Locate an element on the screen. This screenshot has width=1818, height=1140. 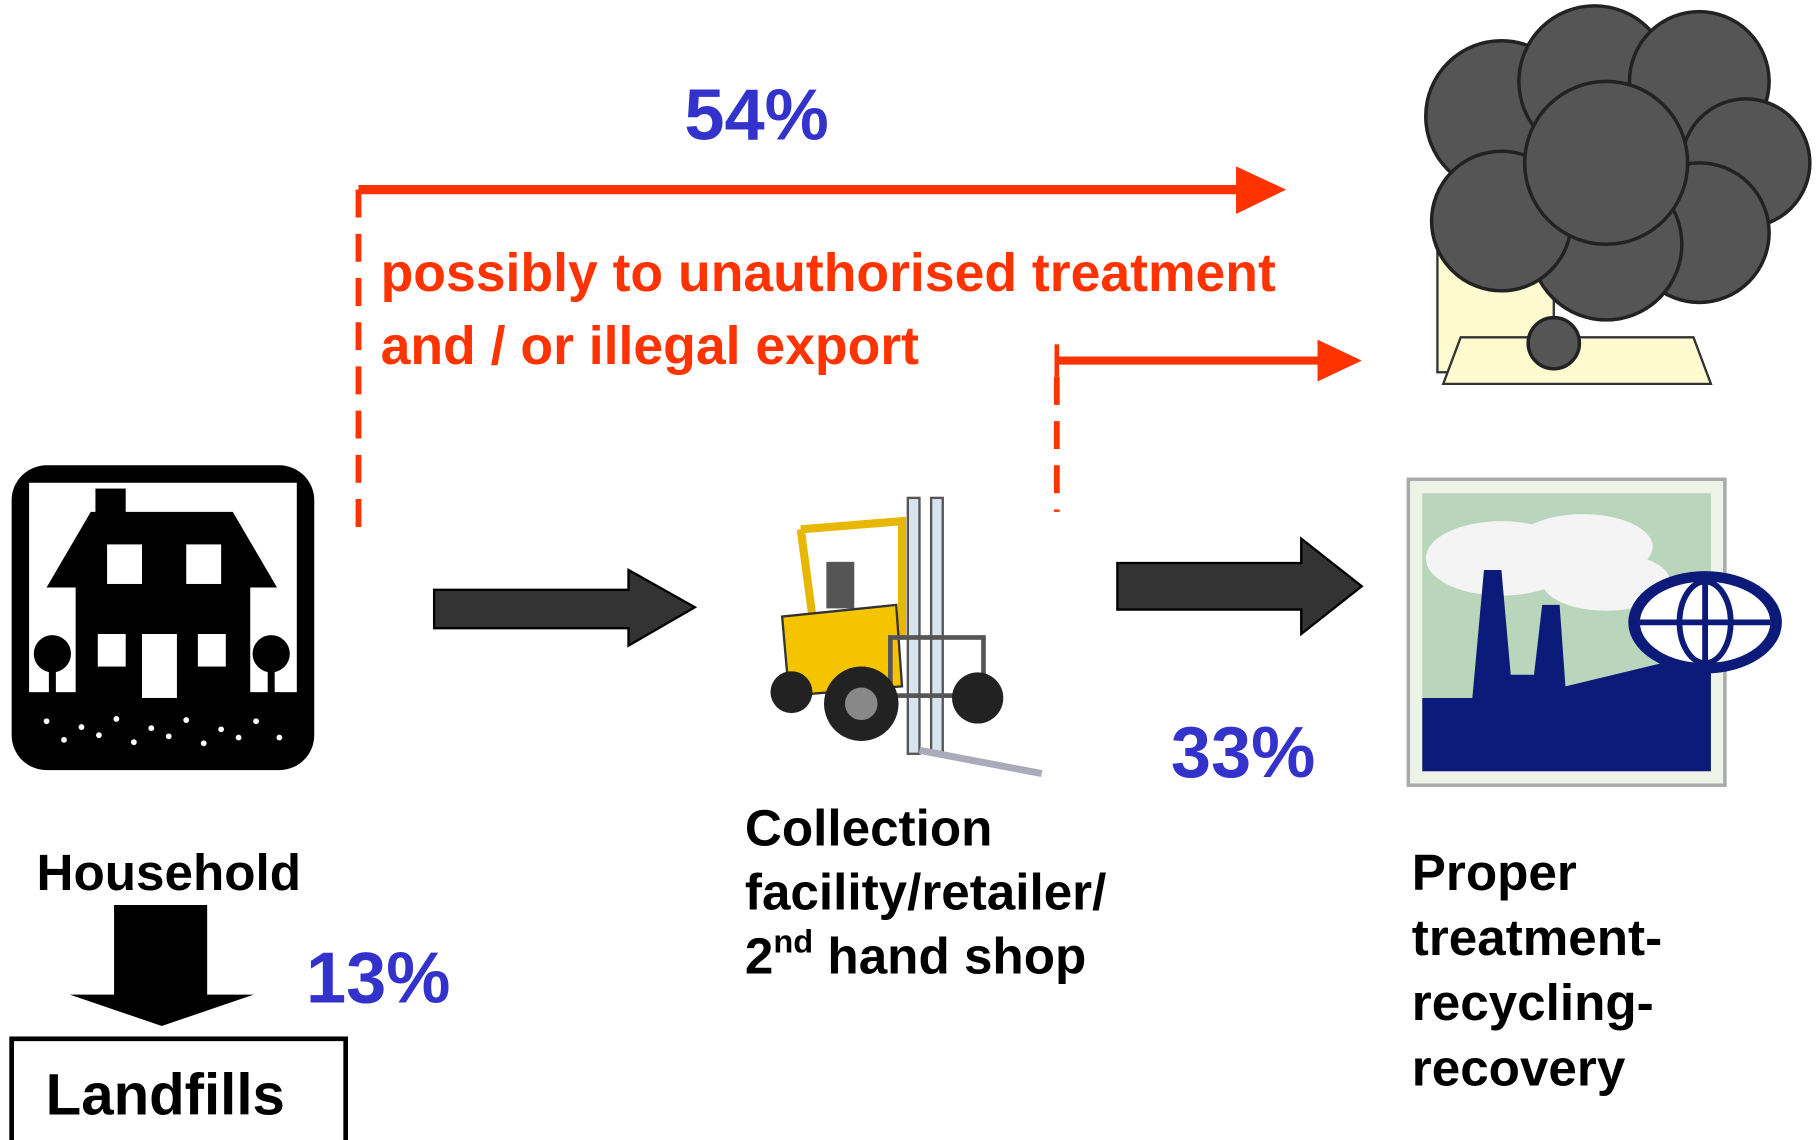
landfills-box is located at coordinates (179, 1088).